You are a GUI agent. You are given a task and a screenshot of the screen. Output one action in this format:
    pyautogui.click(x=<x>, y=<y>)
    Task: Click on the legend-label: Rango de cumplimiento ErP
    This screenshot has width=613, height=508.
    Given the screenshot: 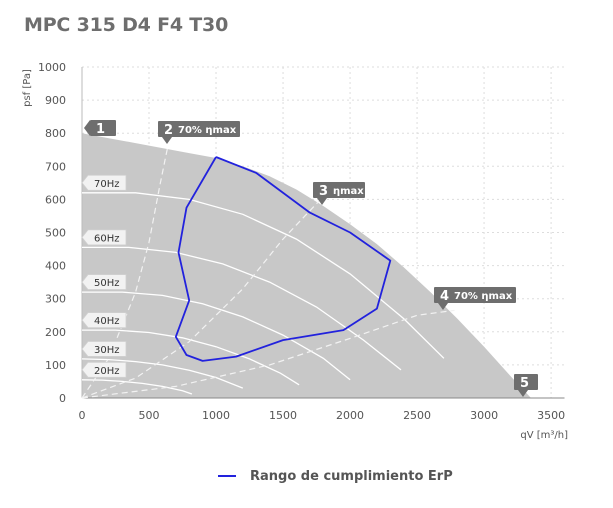 What is the action you would take?
    pyautogui.click(x=351, y=476)
    